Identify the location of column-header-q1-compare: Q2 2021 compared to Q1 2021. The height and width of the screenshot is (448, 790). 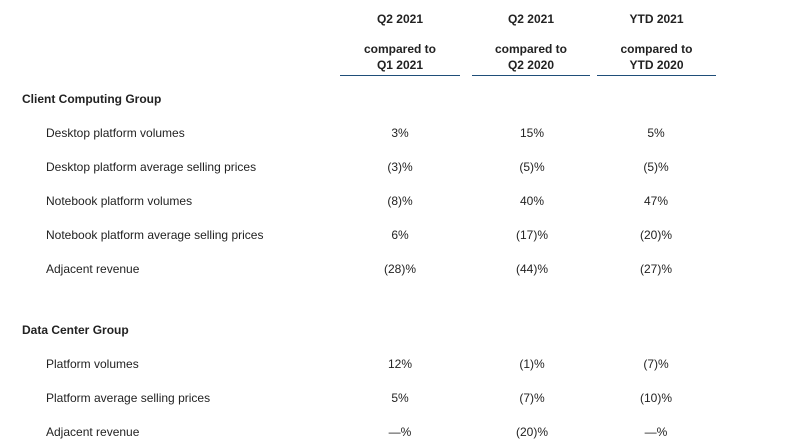
(400, 44).